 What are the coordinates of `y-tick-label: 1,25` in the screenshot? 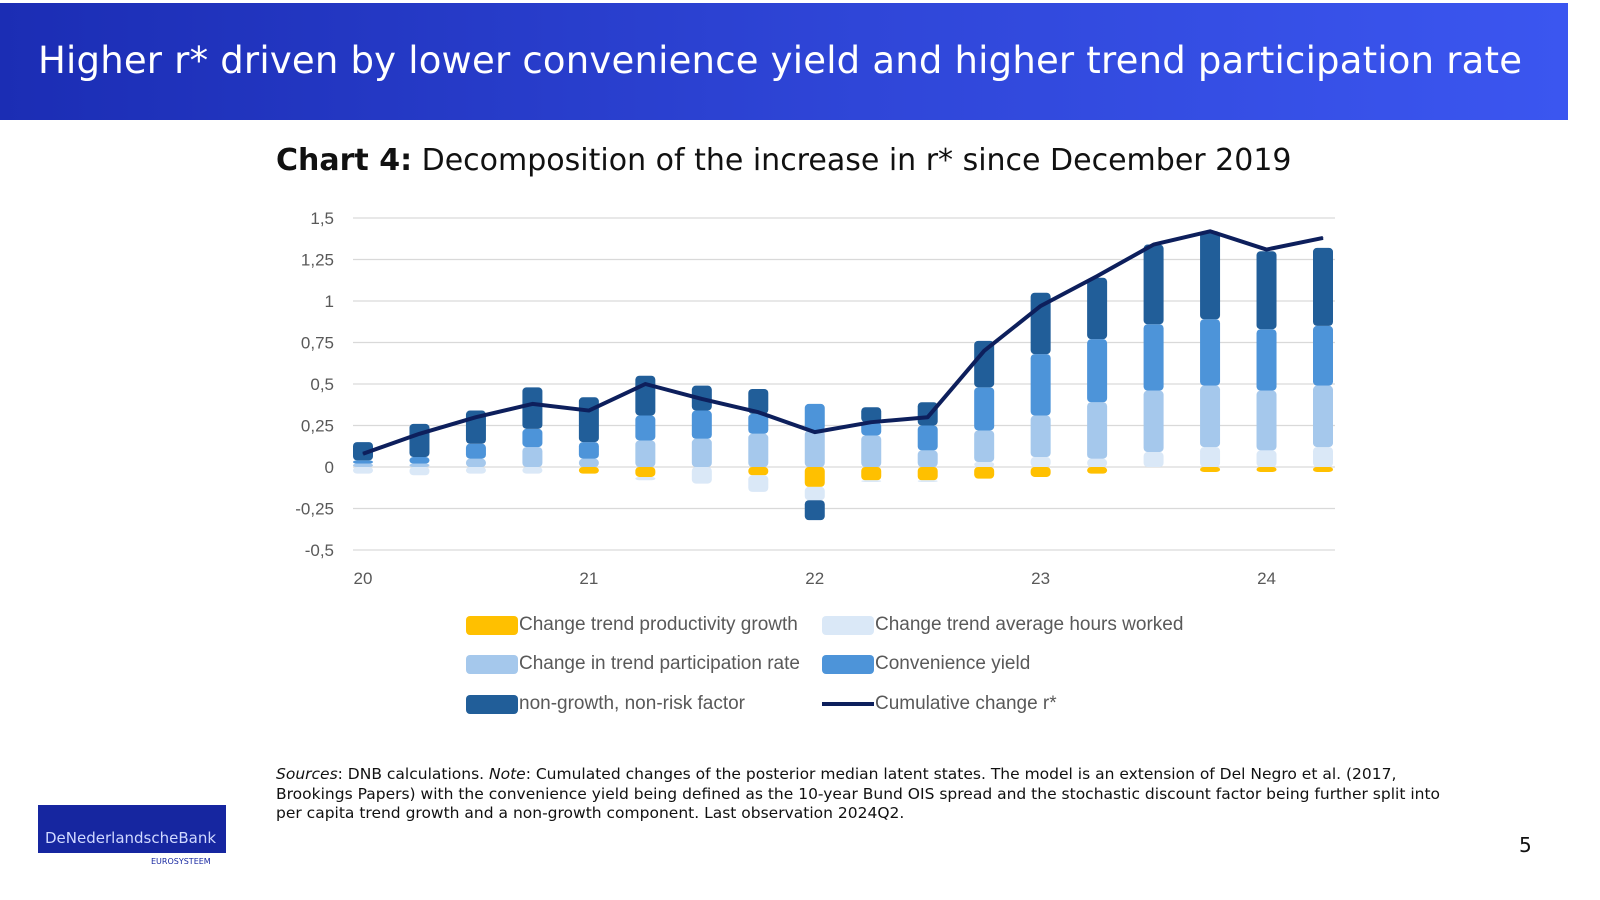 It's located at (317, 260).